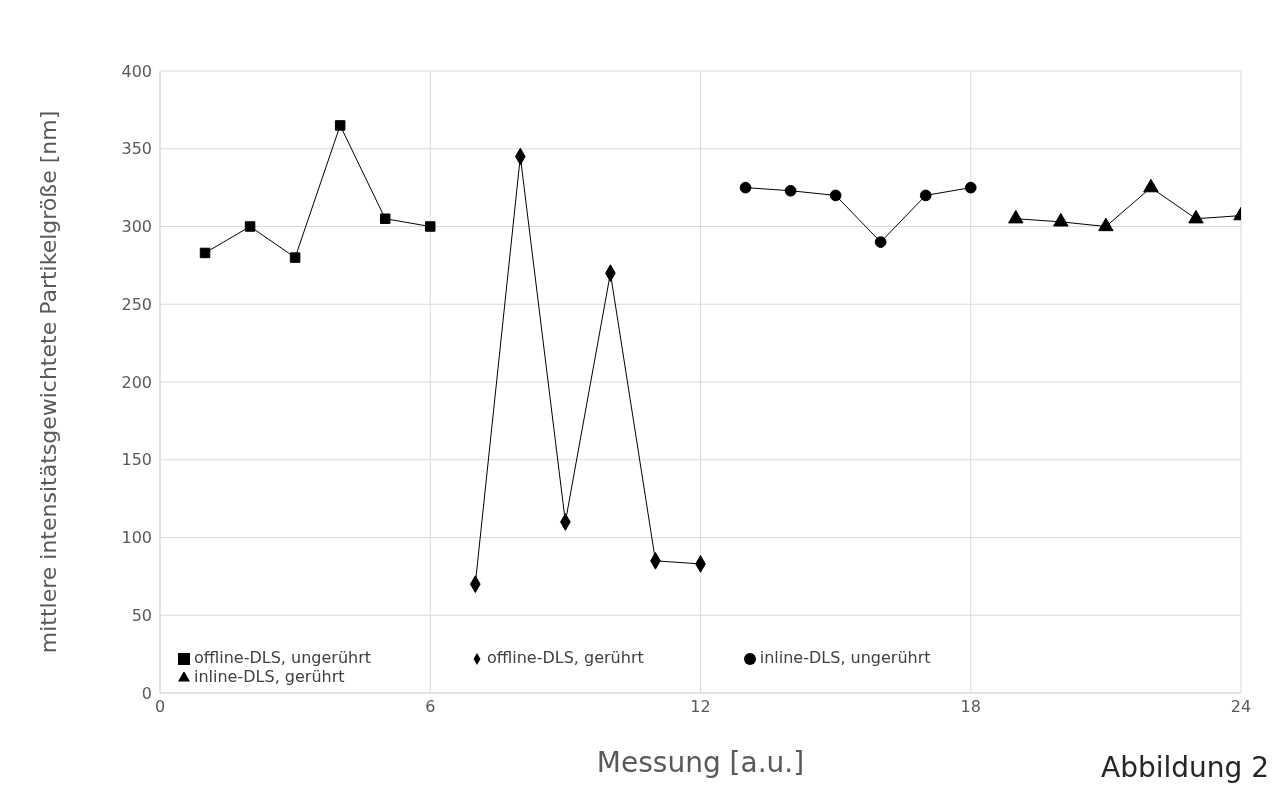 The height and width of the screenshot is (800, 1277). I want to click on legend-label: offline-DLS, ungerührt, so click(283, 657).